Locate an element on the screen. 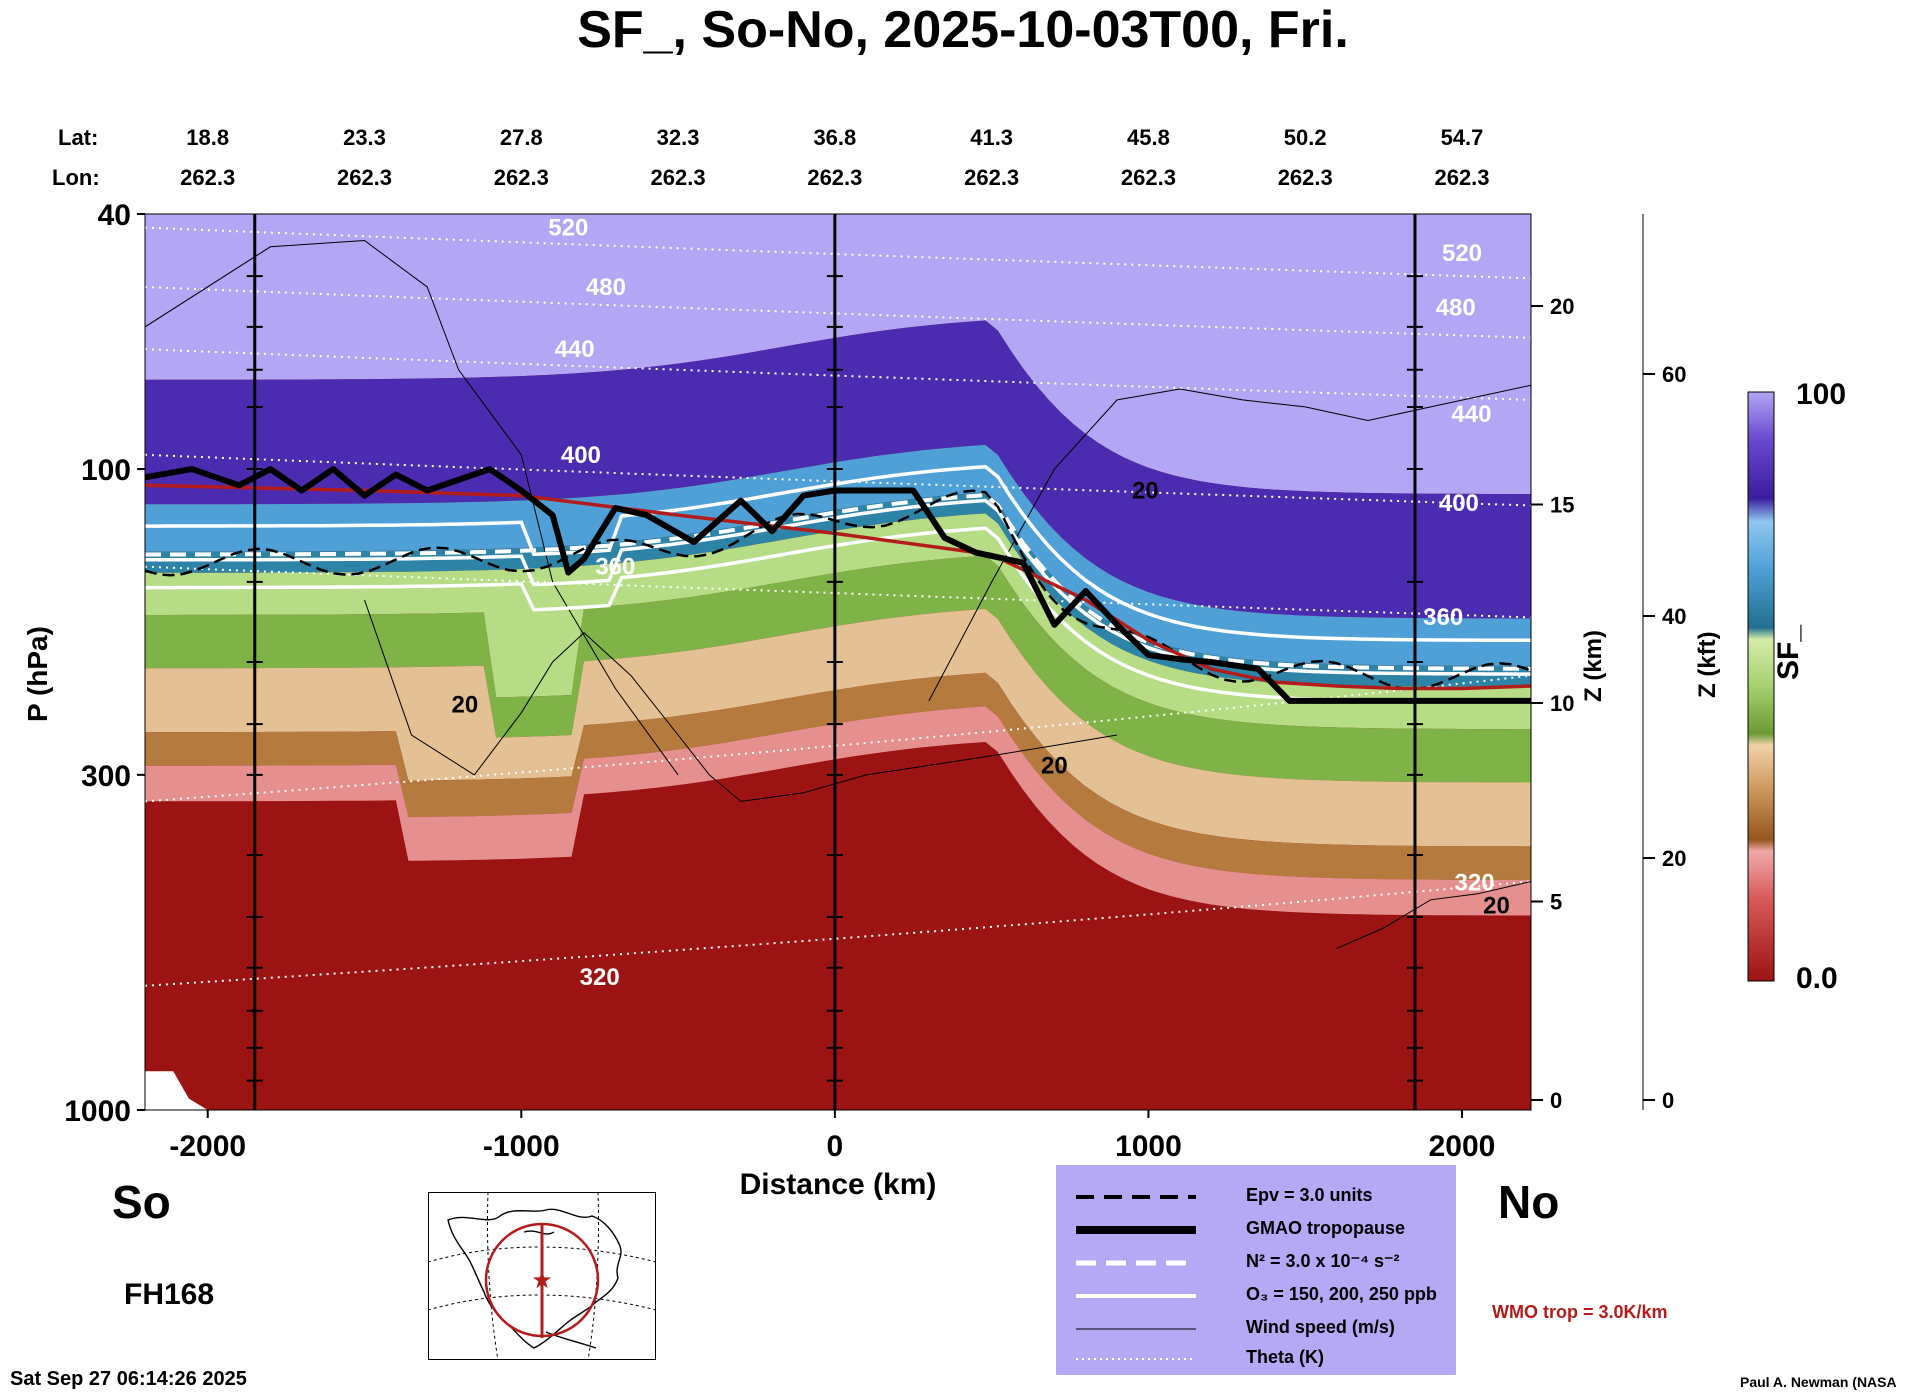 This screenshot has height=1394, width=1926. z-km-tick-label: 15 is located at coordinates (1562, 505).